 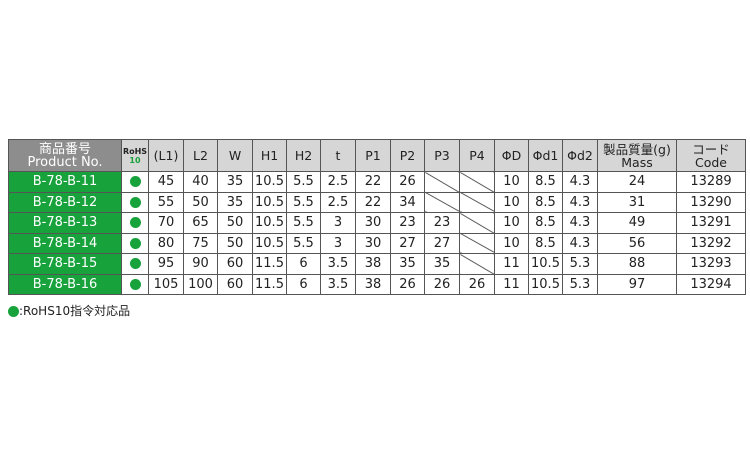 What do you see at coordinates (166, 223) in the screenshot?
I see `value-cell: 70` at bounding box center [166, 223].